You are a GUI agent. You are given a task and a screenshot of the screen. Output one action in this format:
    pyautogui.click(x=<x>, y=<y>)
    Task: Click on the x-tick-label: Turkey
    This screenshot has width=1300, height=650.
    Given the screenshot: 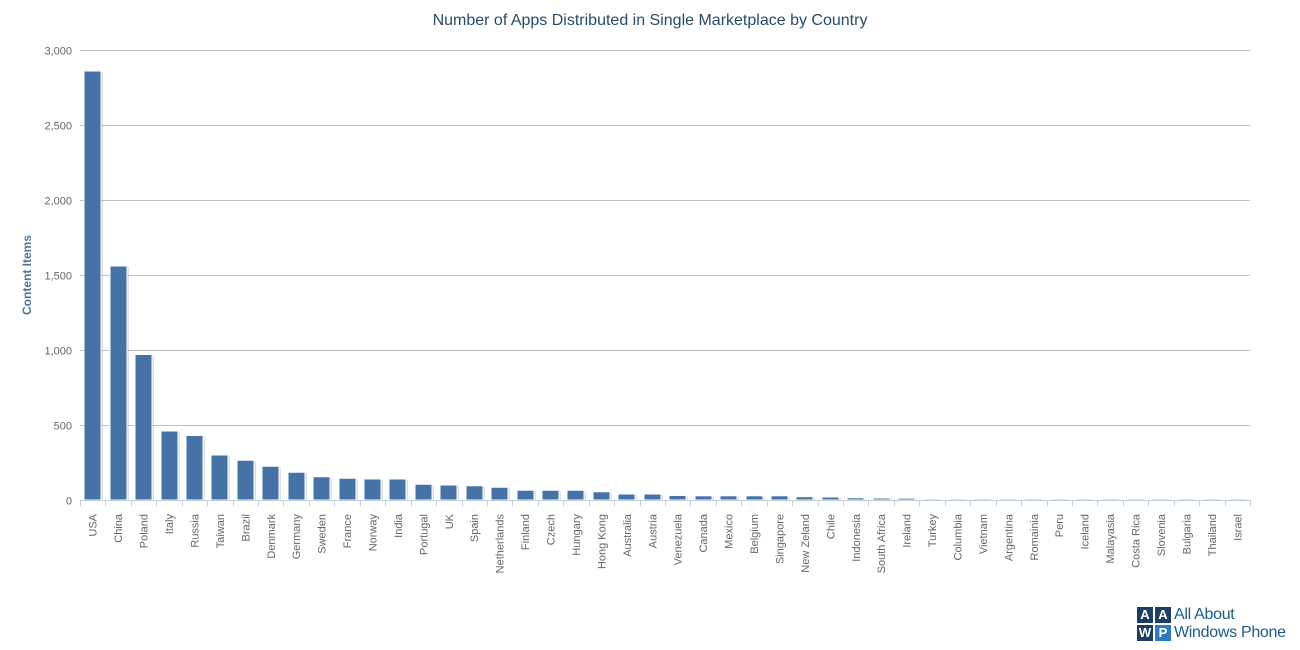 What is the action you would take?
    pyautogui.click(x=933, y=531)
    